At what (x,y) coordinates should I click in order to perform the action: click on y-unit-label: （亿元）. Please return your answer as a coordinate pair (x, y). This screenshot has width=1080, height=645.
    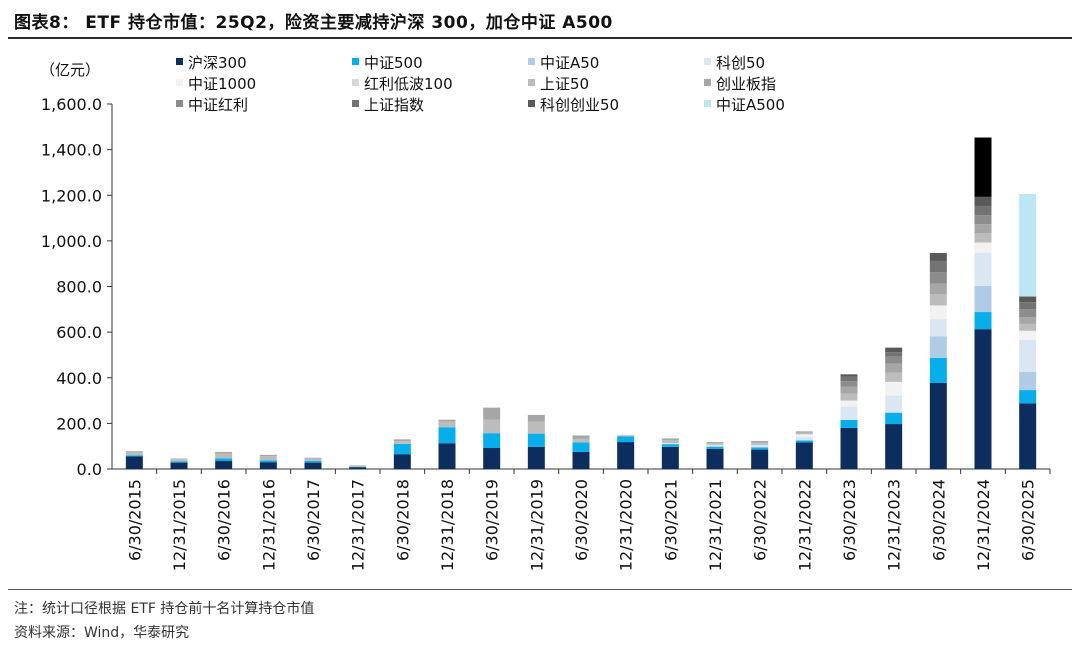
    Looking at the image, I should click on (70, 70).